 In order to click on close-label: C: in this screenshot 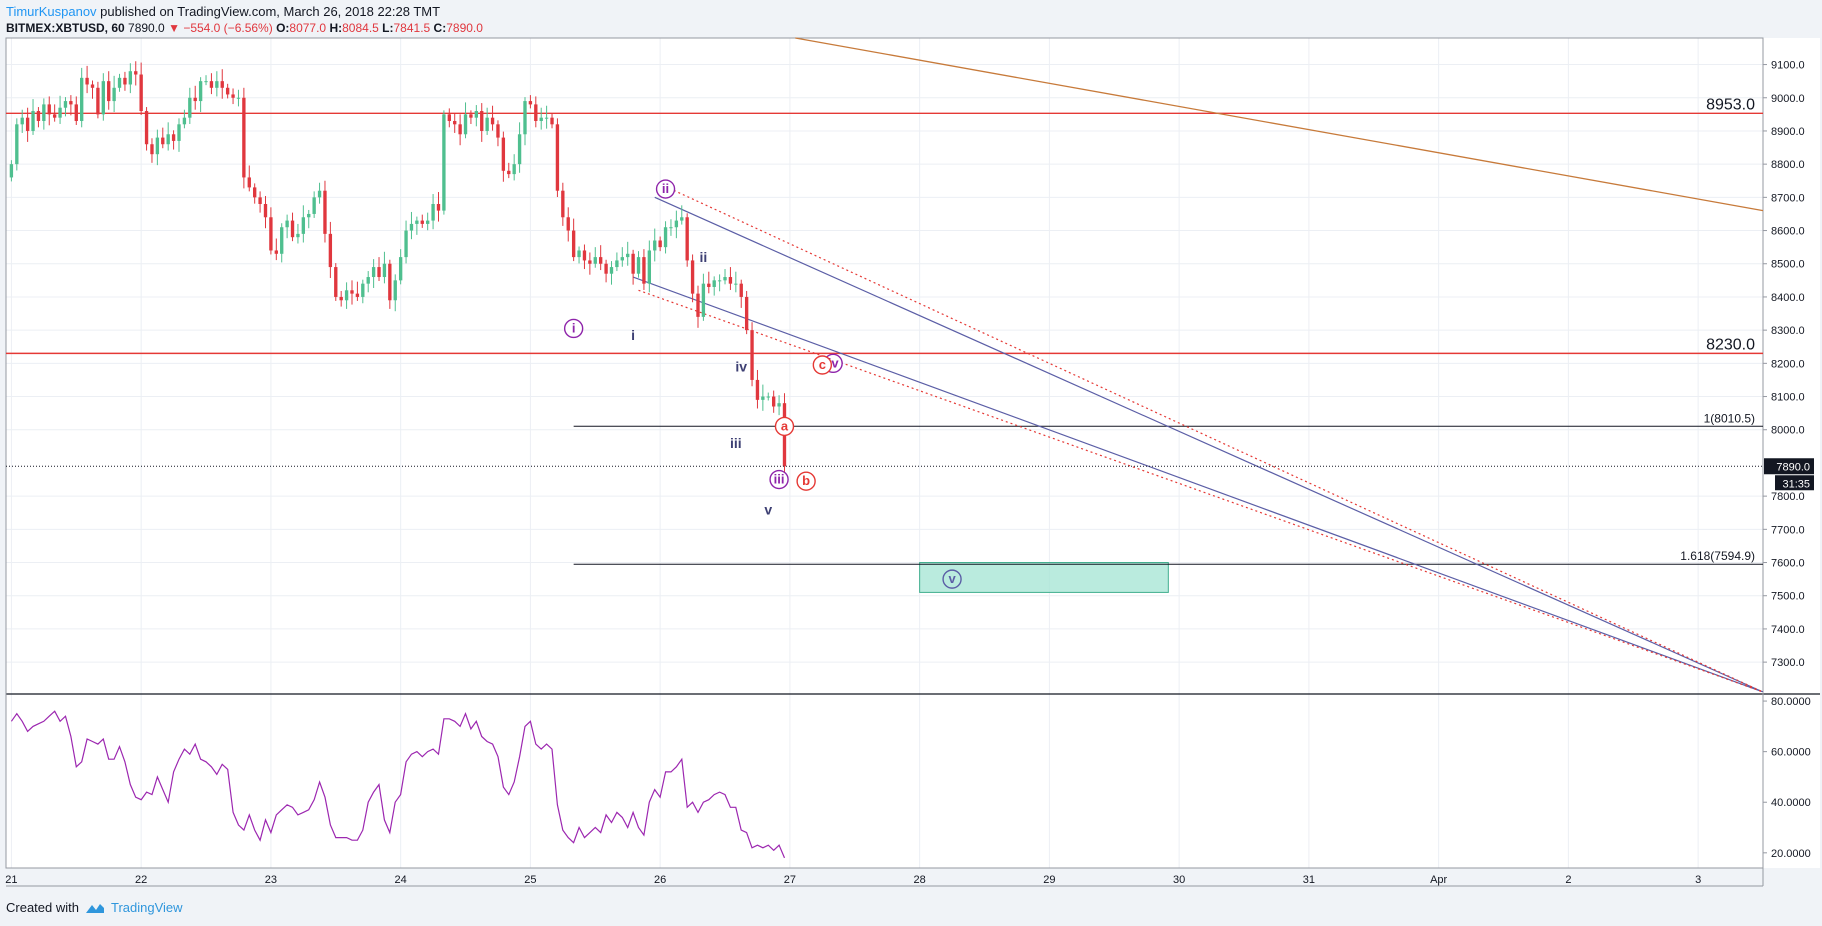, I will do `click(440, 28)`.